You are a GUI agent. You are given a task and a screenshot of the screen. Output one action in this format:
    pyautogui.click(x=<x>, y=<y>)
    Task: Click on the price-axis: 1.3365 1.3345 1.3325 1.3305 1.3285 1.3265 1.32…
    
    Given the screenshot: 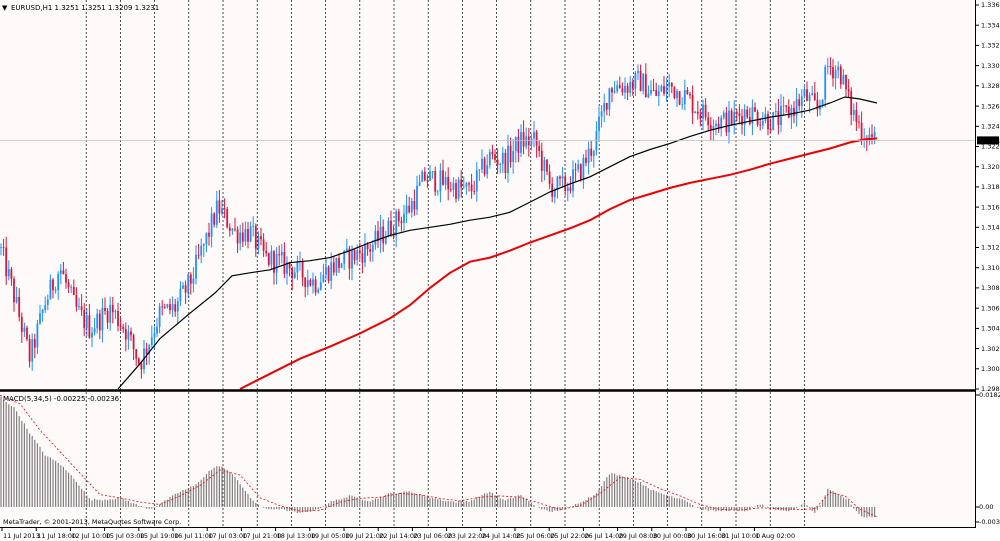 What is the action you would take?
    pyautogui.click(x=987, y=197)
    